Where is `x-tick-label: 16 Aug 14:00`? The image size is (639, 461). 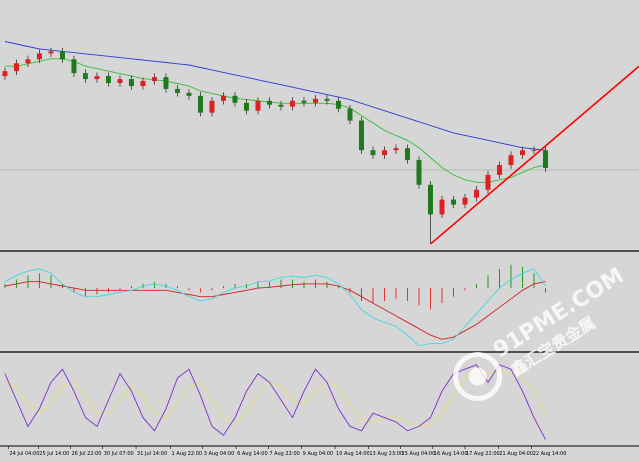 x-tick-label: 16 Aug 14:00 is located at coordinates (451, 454).